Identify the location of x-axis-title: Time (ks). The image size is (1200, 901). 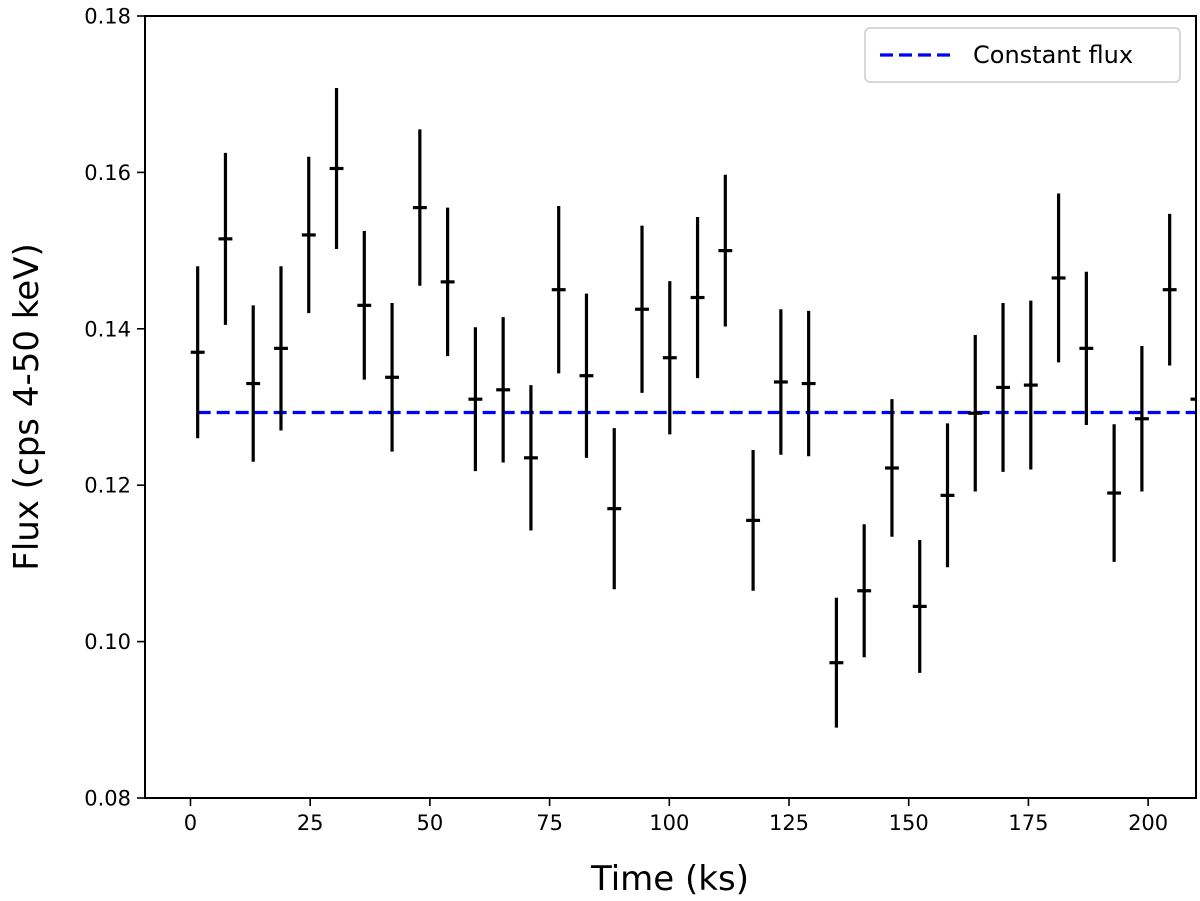
(669, 879).